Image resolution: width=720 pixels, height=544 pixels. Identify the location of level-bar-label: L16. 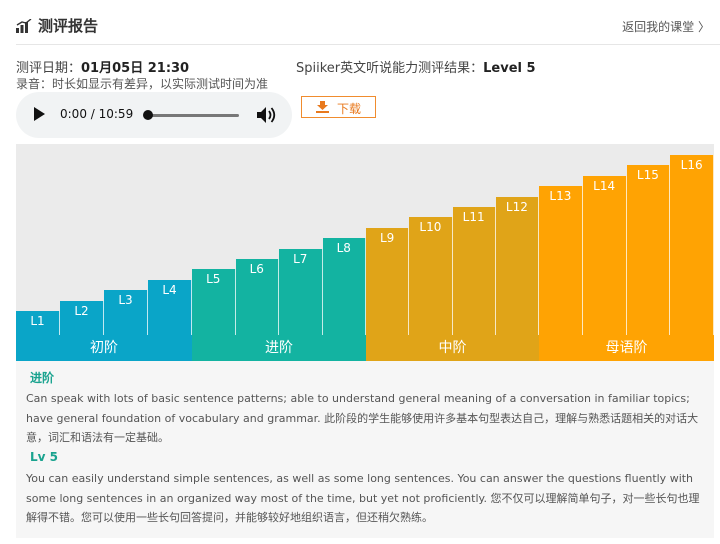
(691, 165).